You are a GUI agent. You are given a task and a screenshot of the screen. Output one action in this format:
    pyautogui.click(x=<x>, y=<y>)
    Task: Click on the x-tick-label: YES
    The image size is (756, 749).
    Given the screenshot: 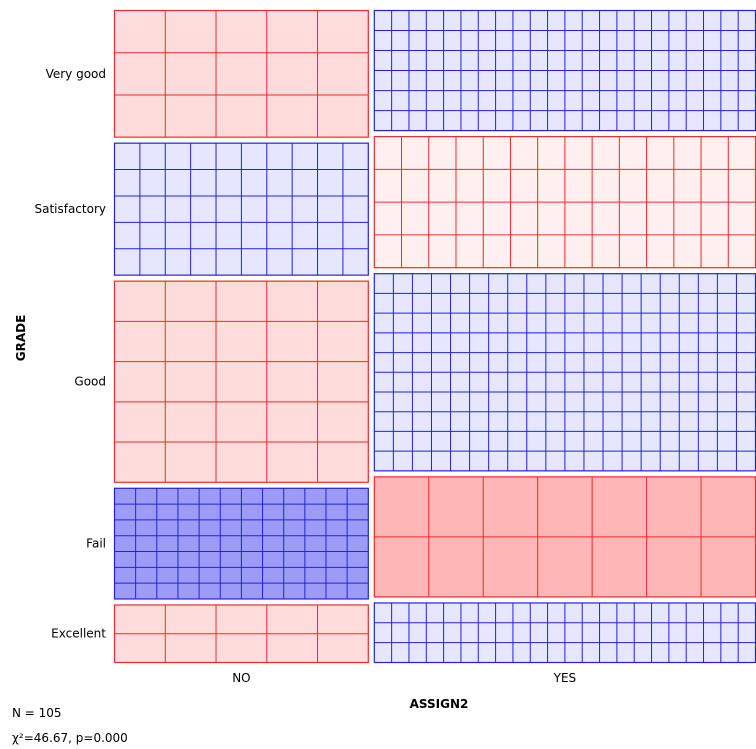 What is the action you would take?
    pyautogui.click(x=565, y=678)
    